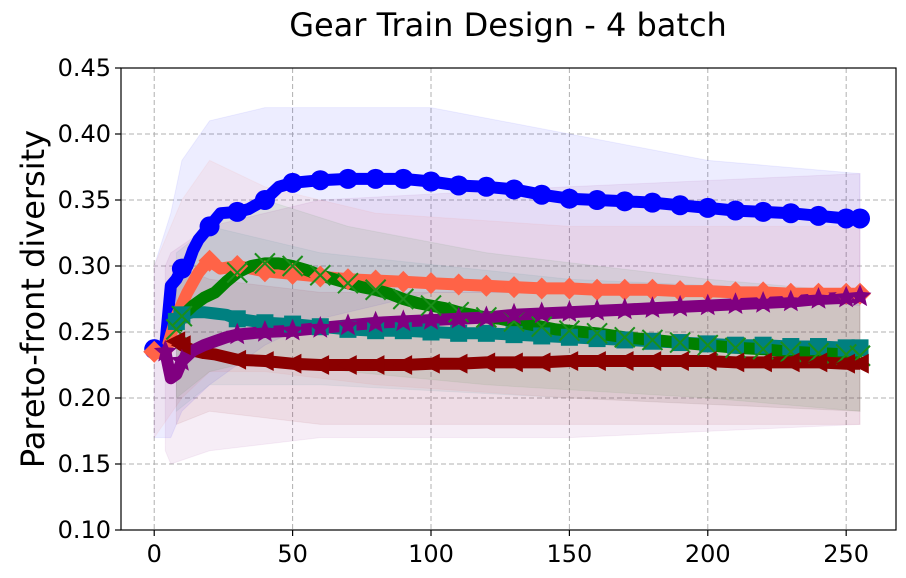 Image resolution: width=906 pixels, height=578 pixels. I want to click on y-tick-label: 0.30, so click(84, 266).